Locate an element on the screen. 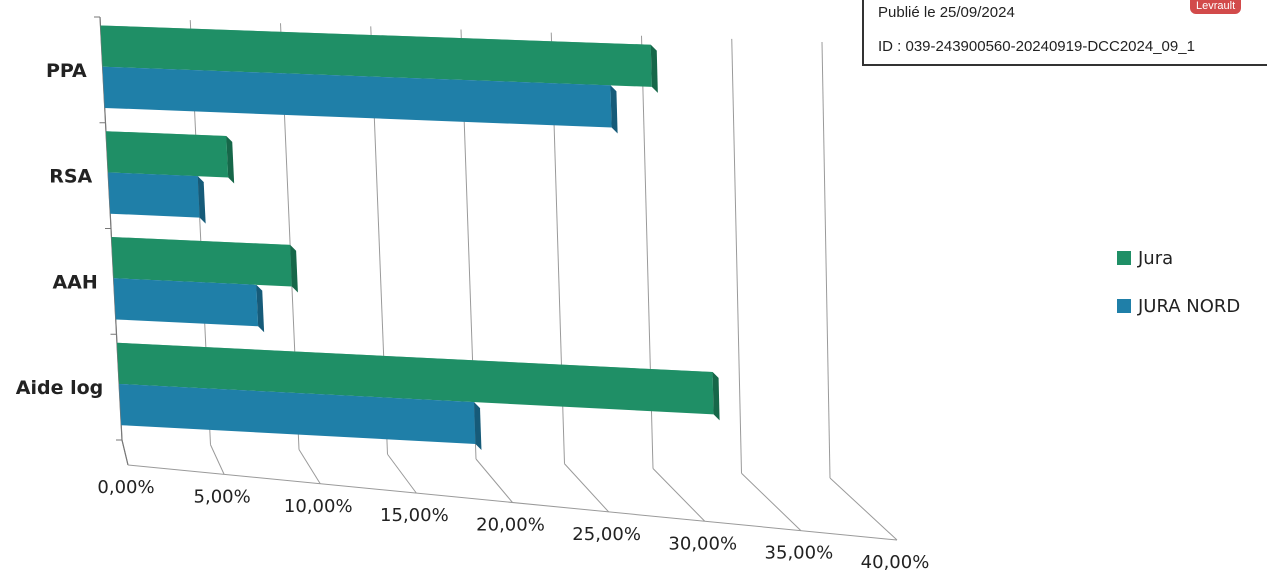 This screenshot has width=1267, height=587. bar-aah-jura is located at coordinates (204, 264).